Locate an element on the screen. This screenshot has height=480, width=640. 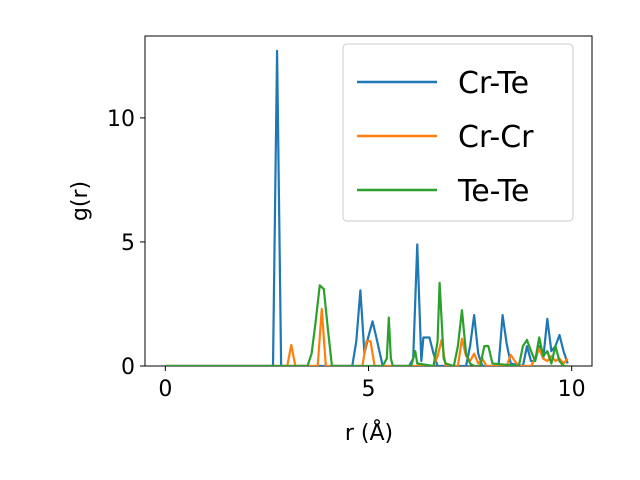
series-line-te-te is located at coordinates (366, 323).